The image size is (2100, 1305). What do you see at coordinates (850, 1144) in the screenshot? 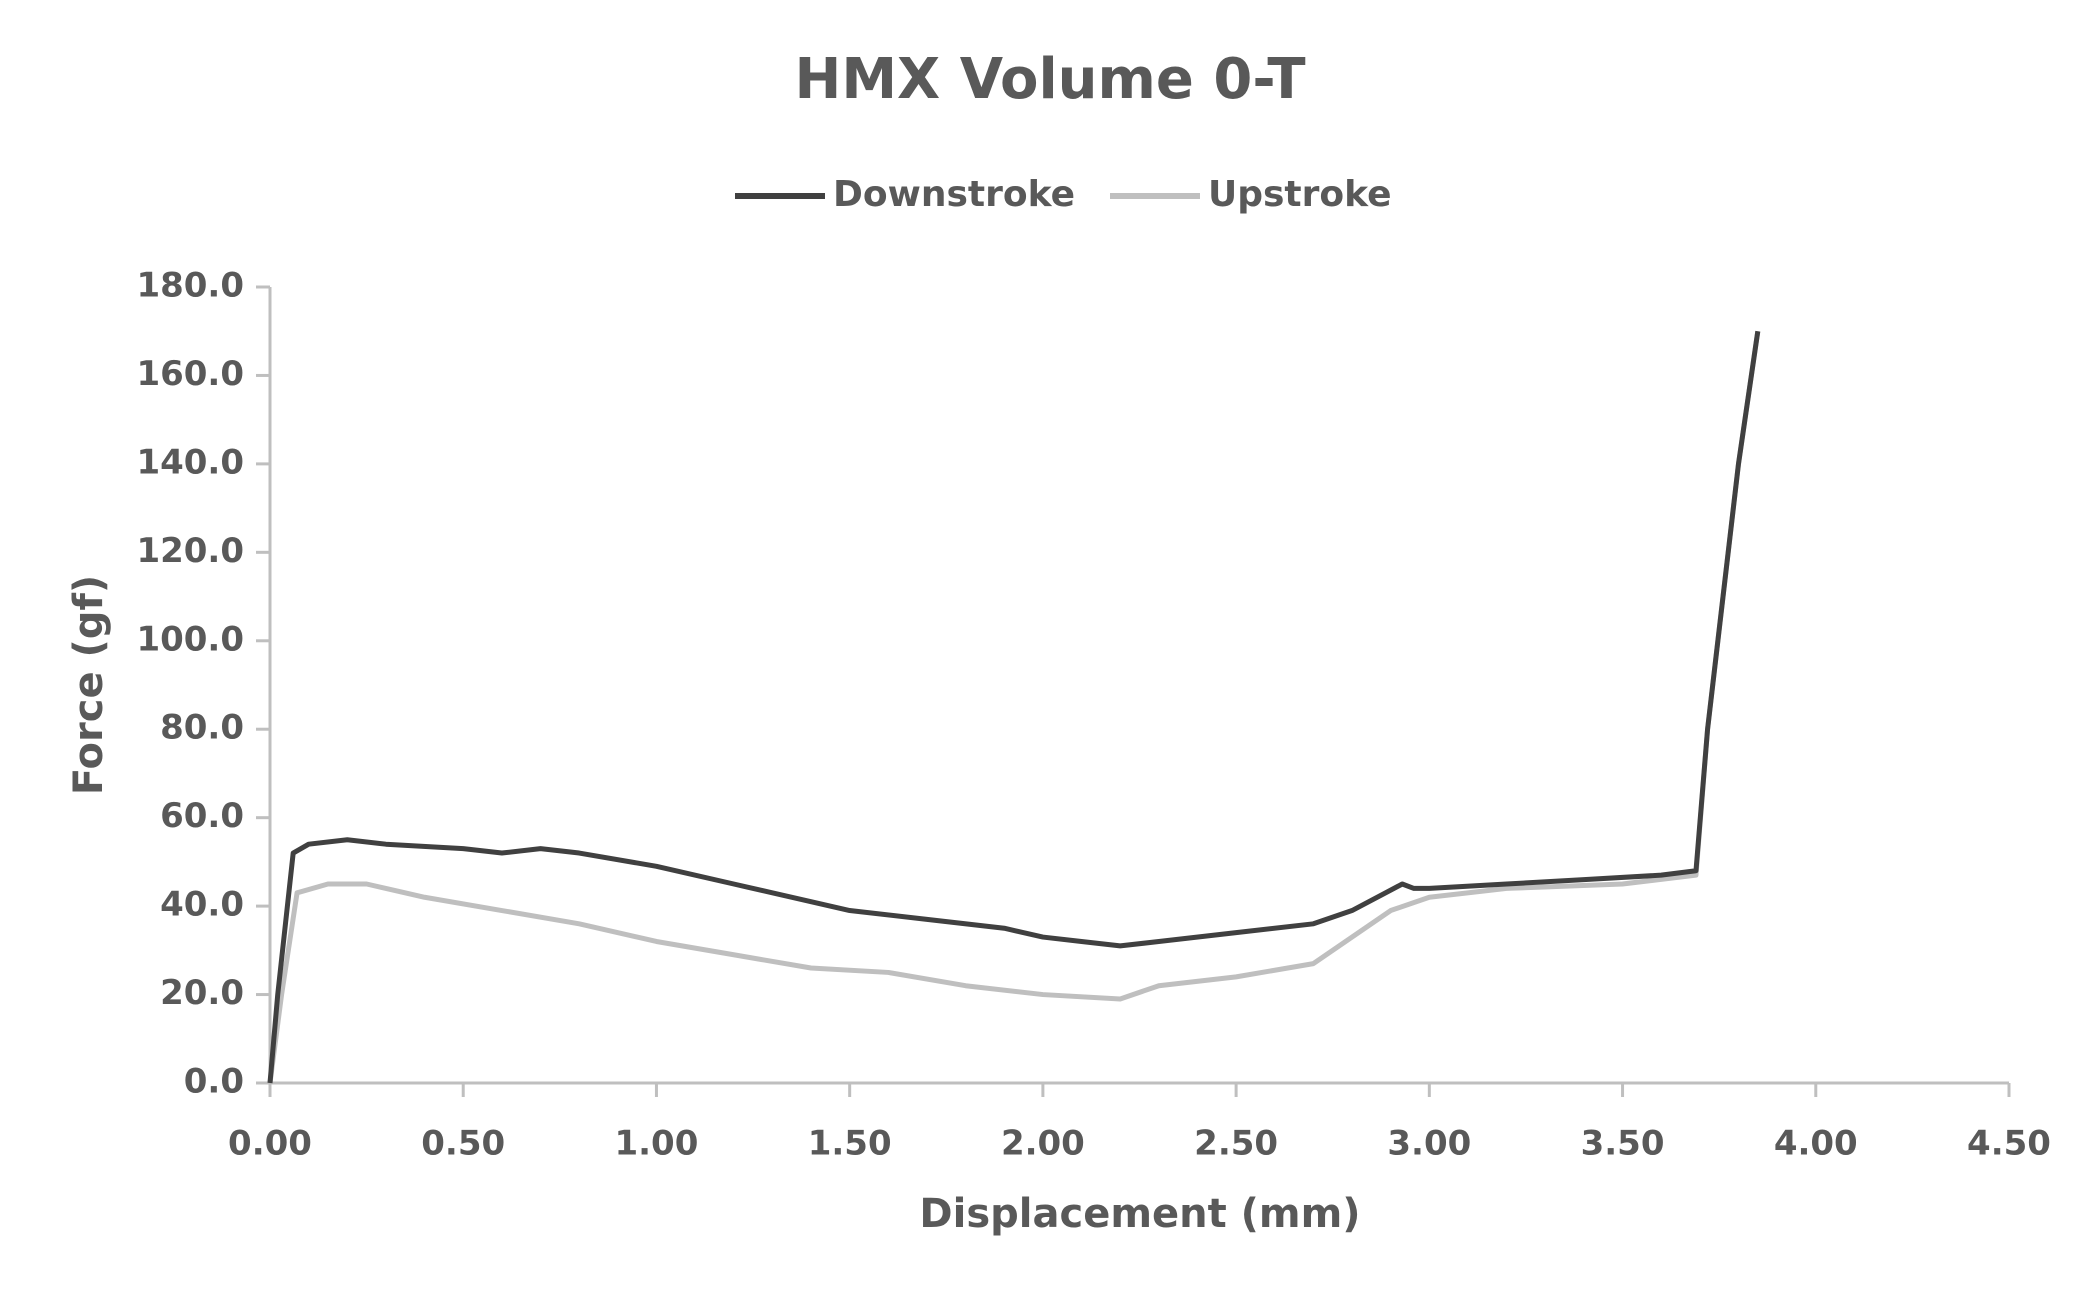
I see `x-tick-label: 1.50` at bounding box center [850, 1144].